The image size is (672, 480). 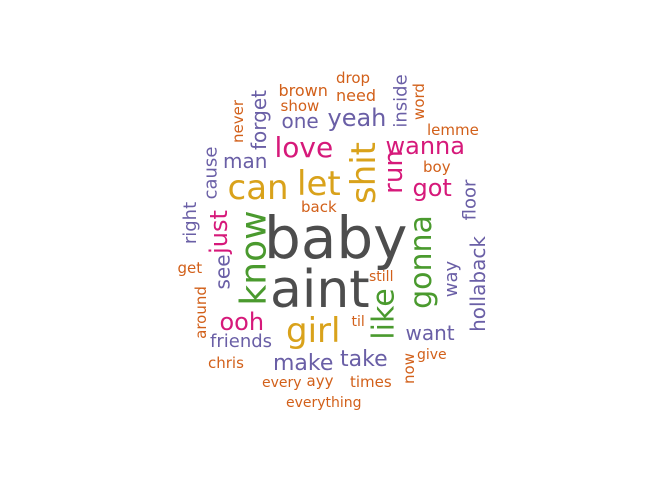 What do you see at coordinates (320, 290) in the screenshot?
I see `word-aint: aint` at bounding box center [320, 290].